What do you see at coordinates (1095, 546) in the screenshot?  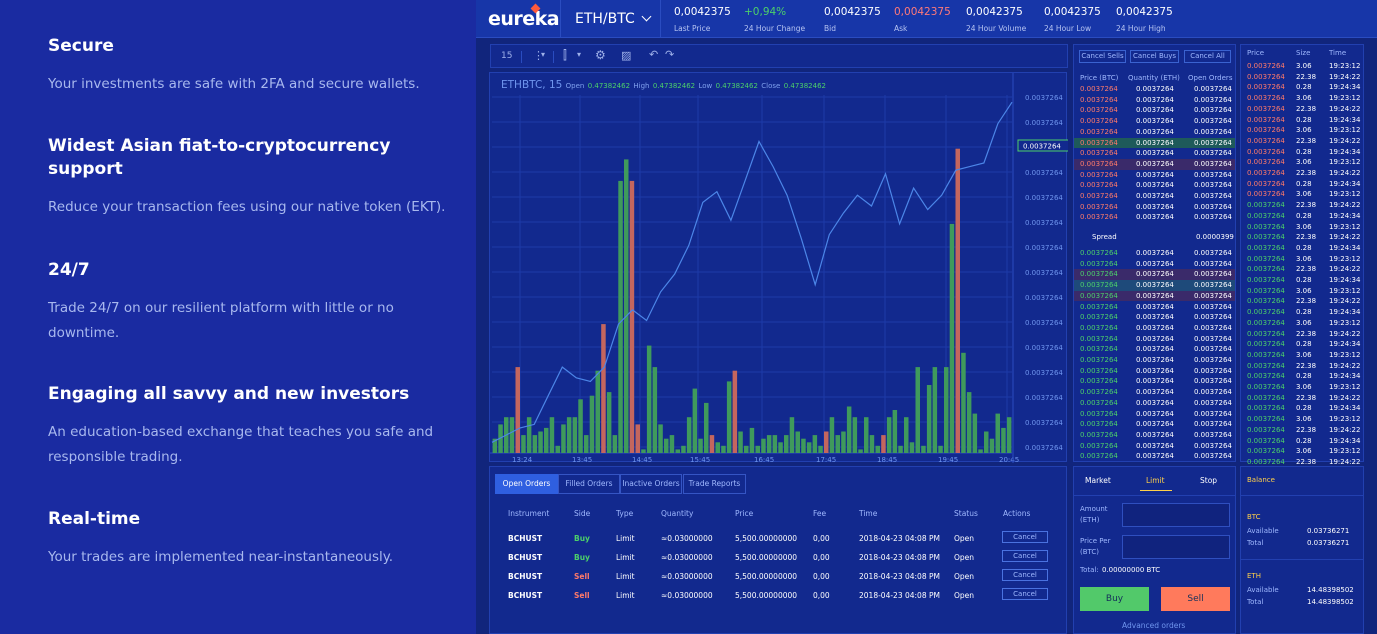 I see `price-label: Price Per (BTC)` at bounding box center [1095, 546].